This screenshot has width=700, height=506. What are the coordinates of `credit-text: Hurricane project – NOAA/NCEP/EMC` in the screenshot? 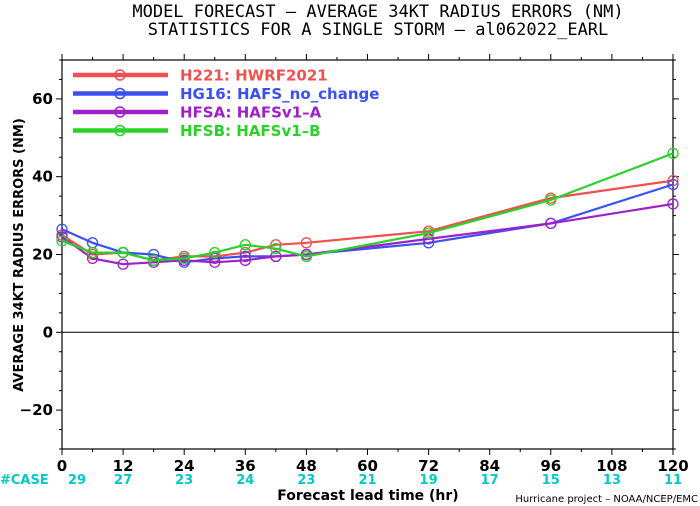 It's located at (606, 499).